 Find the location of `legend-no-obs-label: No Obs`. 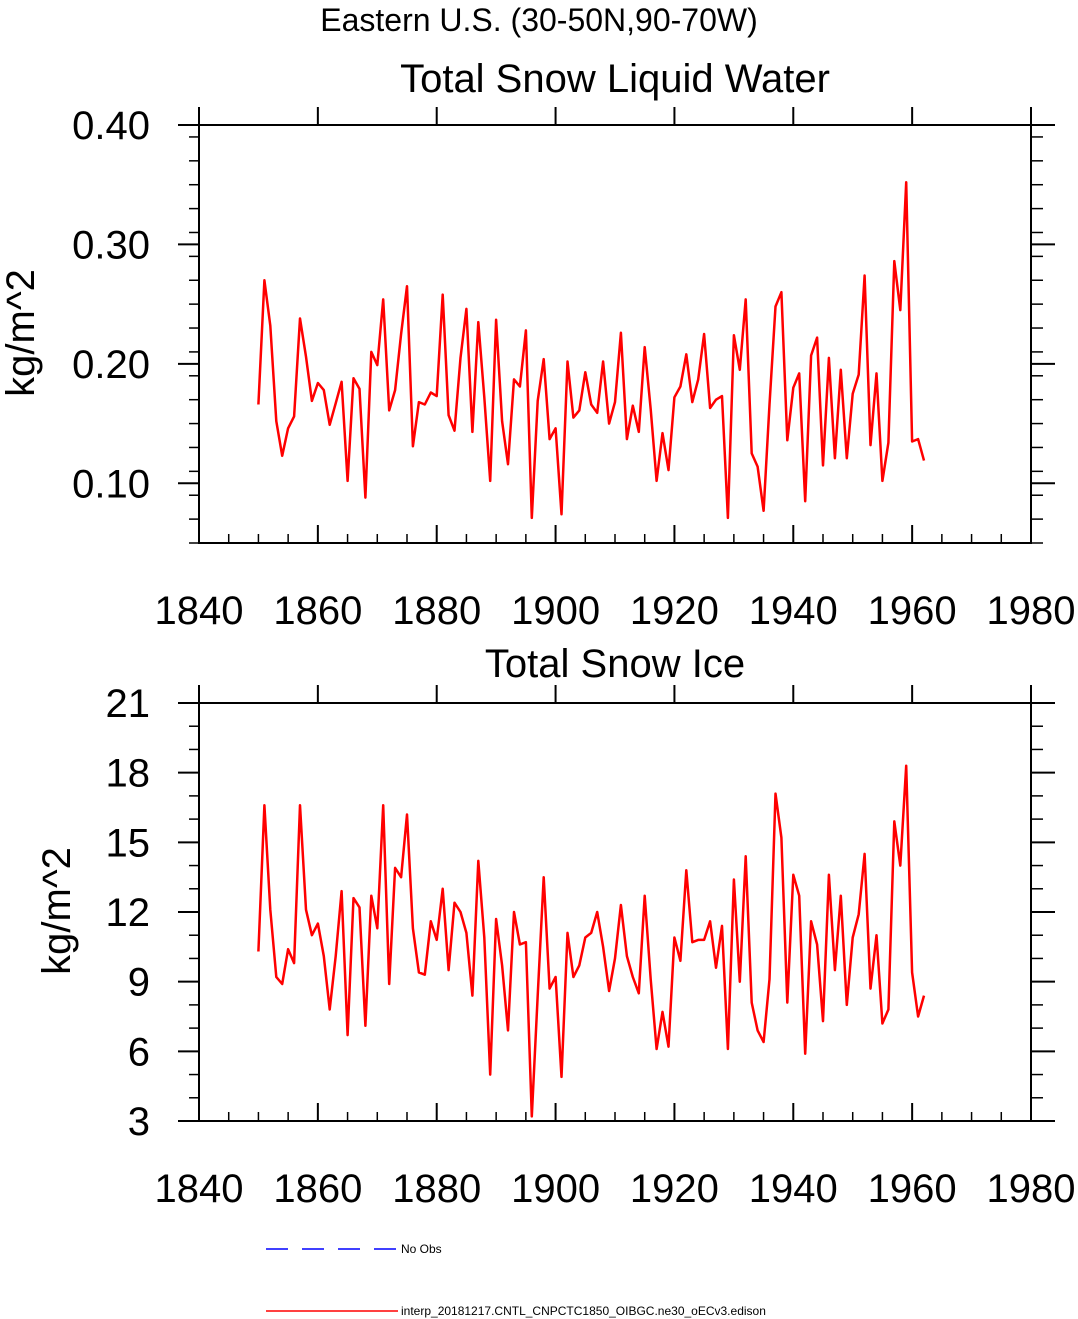

legend-no-obs-label: No Obs is located at coordinates (421, 1249).